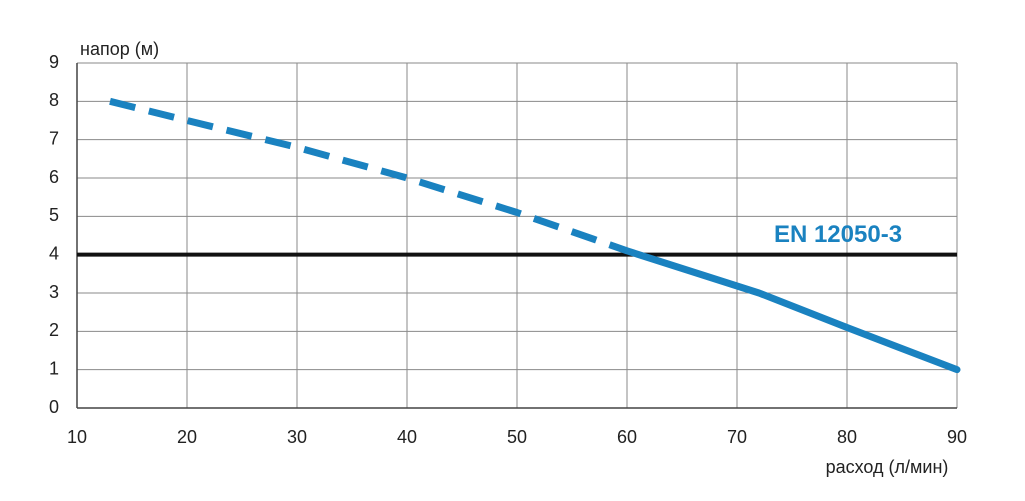 This screenshot has height=501, width=1025. I want to click on y-tick-label: 9, so click(54, 62).